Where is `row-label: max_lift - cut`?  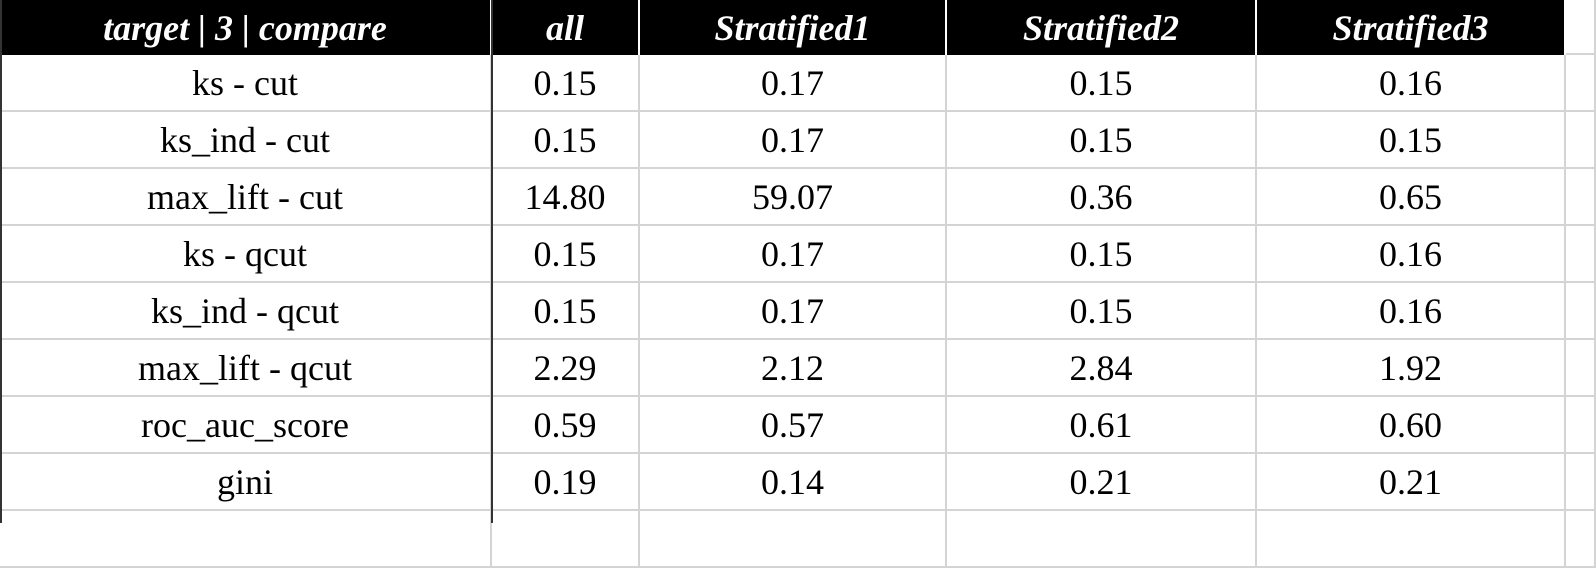
row-label: max_lift - cut is located at coordinates (246, 197).